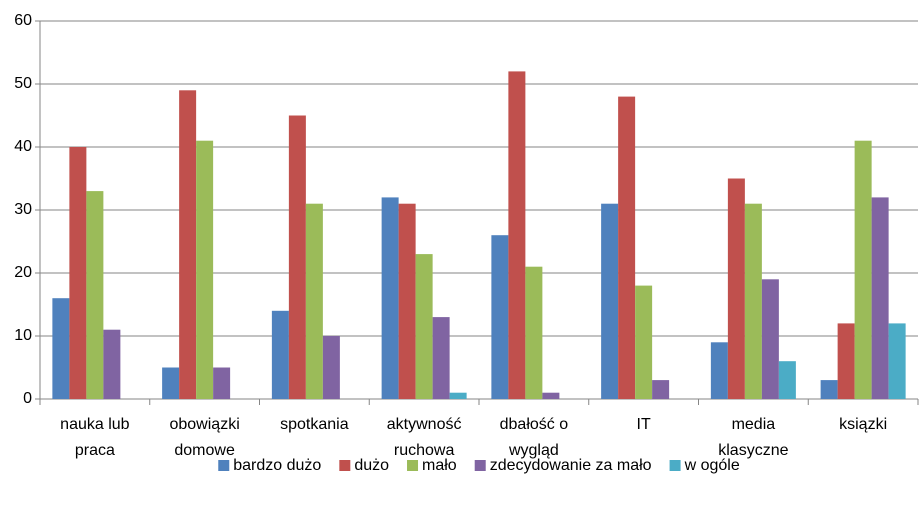 This screenshot has width=921, height=506. I want to click on legend-label: bardzo dużo, so click(277, 465).